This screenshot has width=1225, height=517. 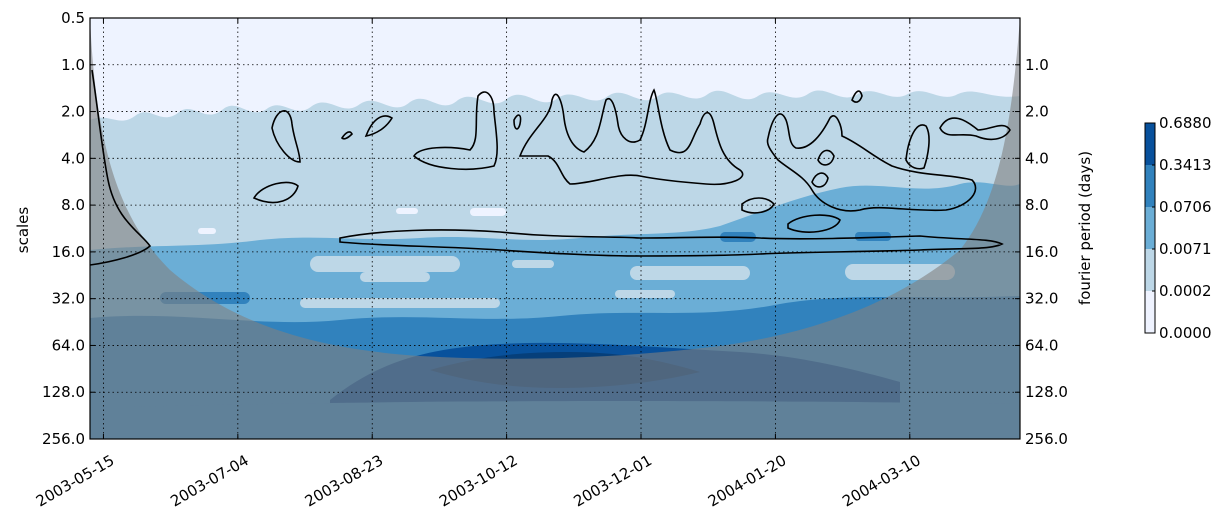 What do you see at coordinates (1178, 228) in the screenshot?
I see `colorbar: 0.6880 0.3413 0.0706 0.0071 0.0002 0.0000` at bounding box center [1178, 228].